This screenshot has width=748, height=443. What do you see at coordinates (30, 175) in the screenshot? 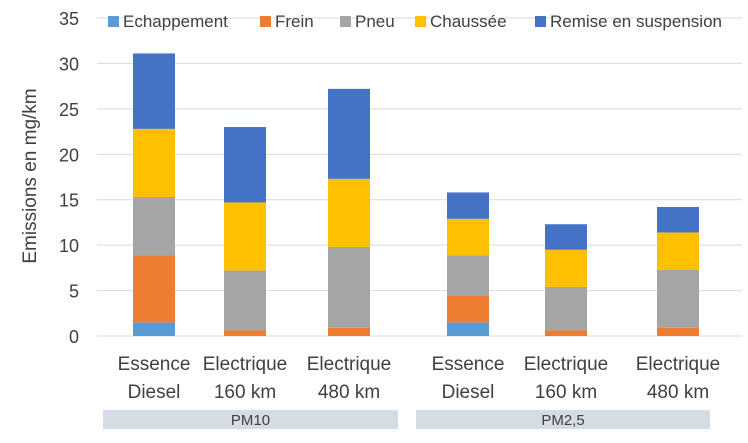
I see `y-axis-label: Emissions en mg/km` at bounding box center [30, 175].